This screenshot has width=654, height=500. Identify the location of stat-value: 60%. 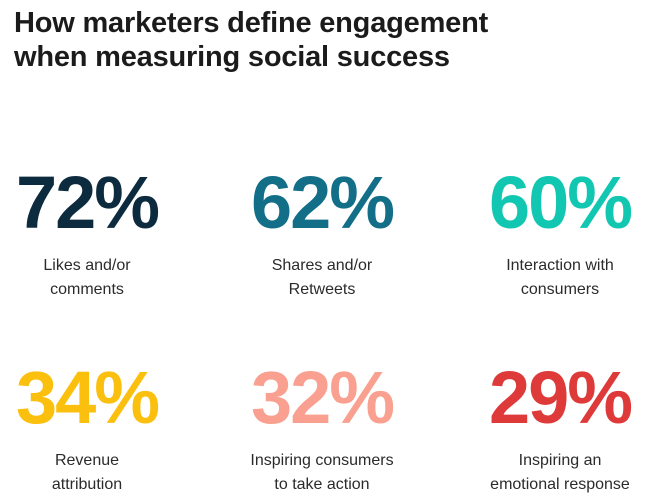
(560, 202).